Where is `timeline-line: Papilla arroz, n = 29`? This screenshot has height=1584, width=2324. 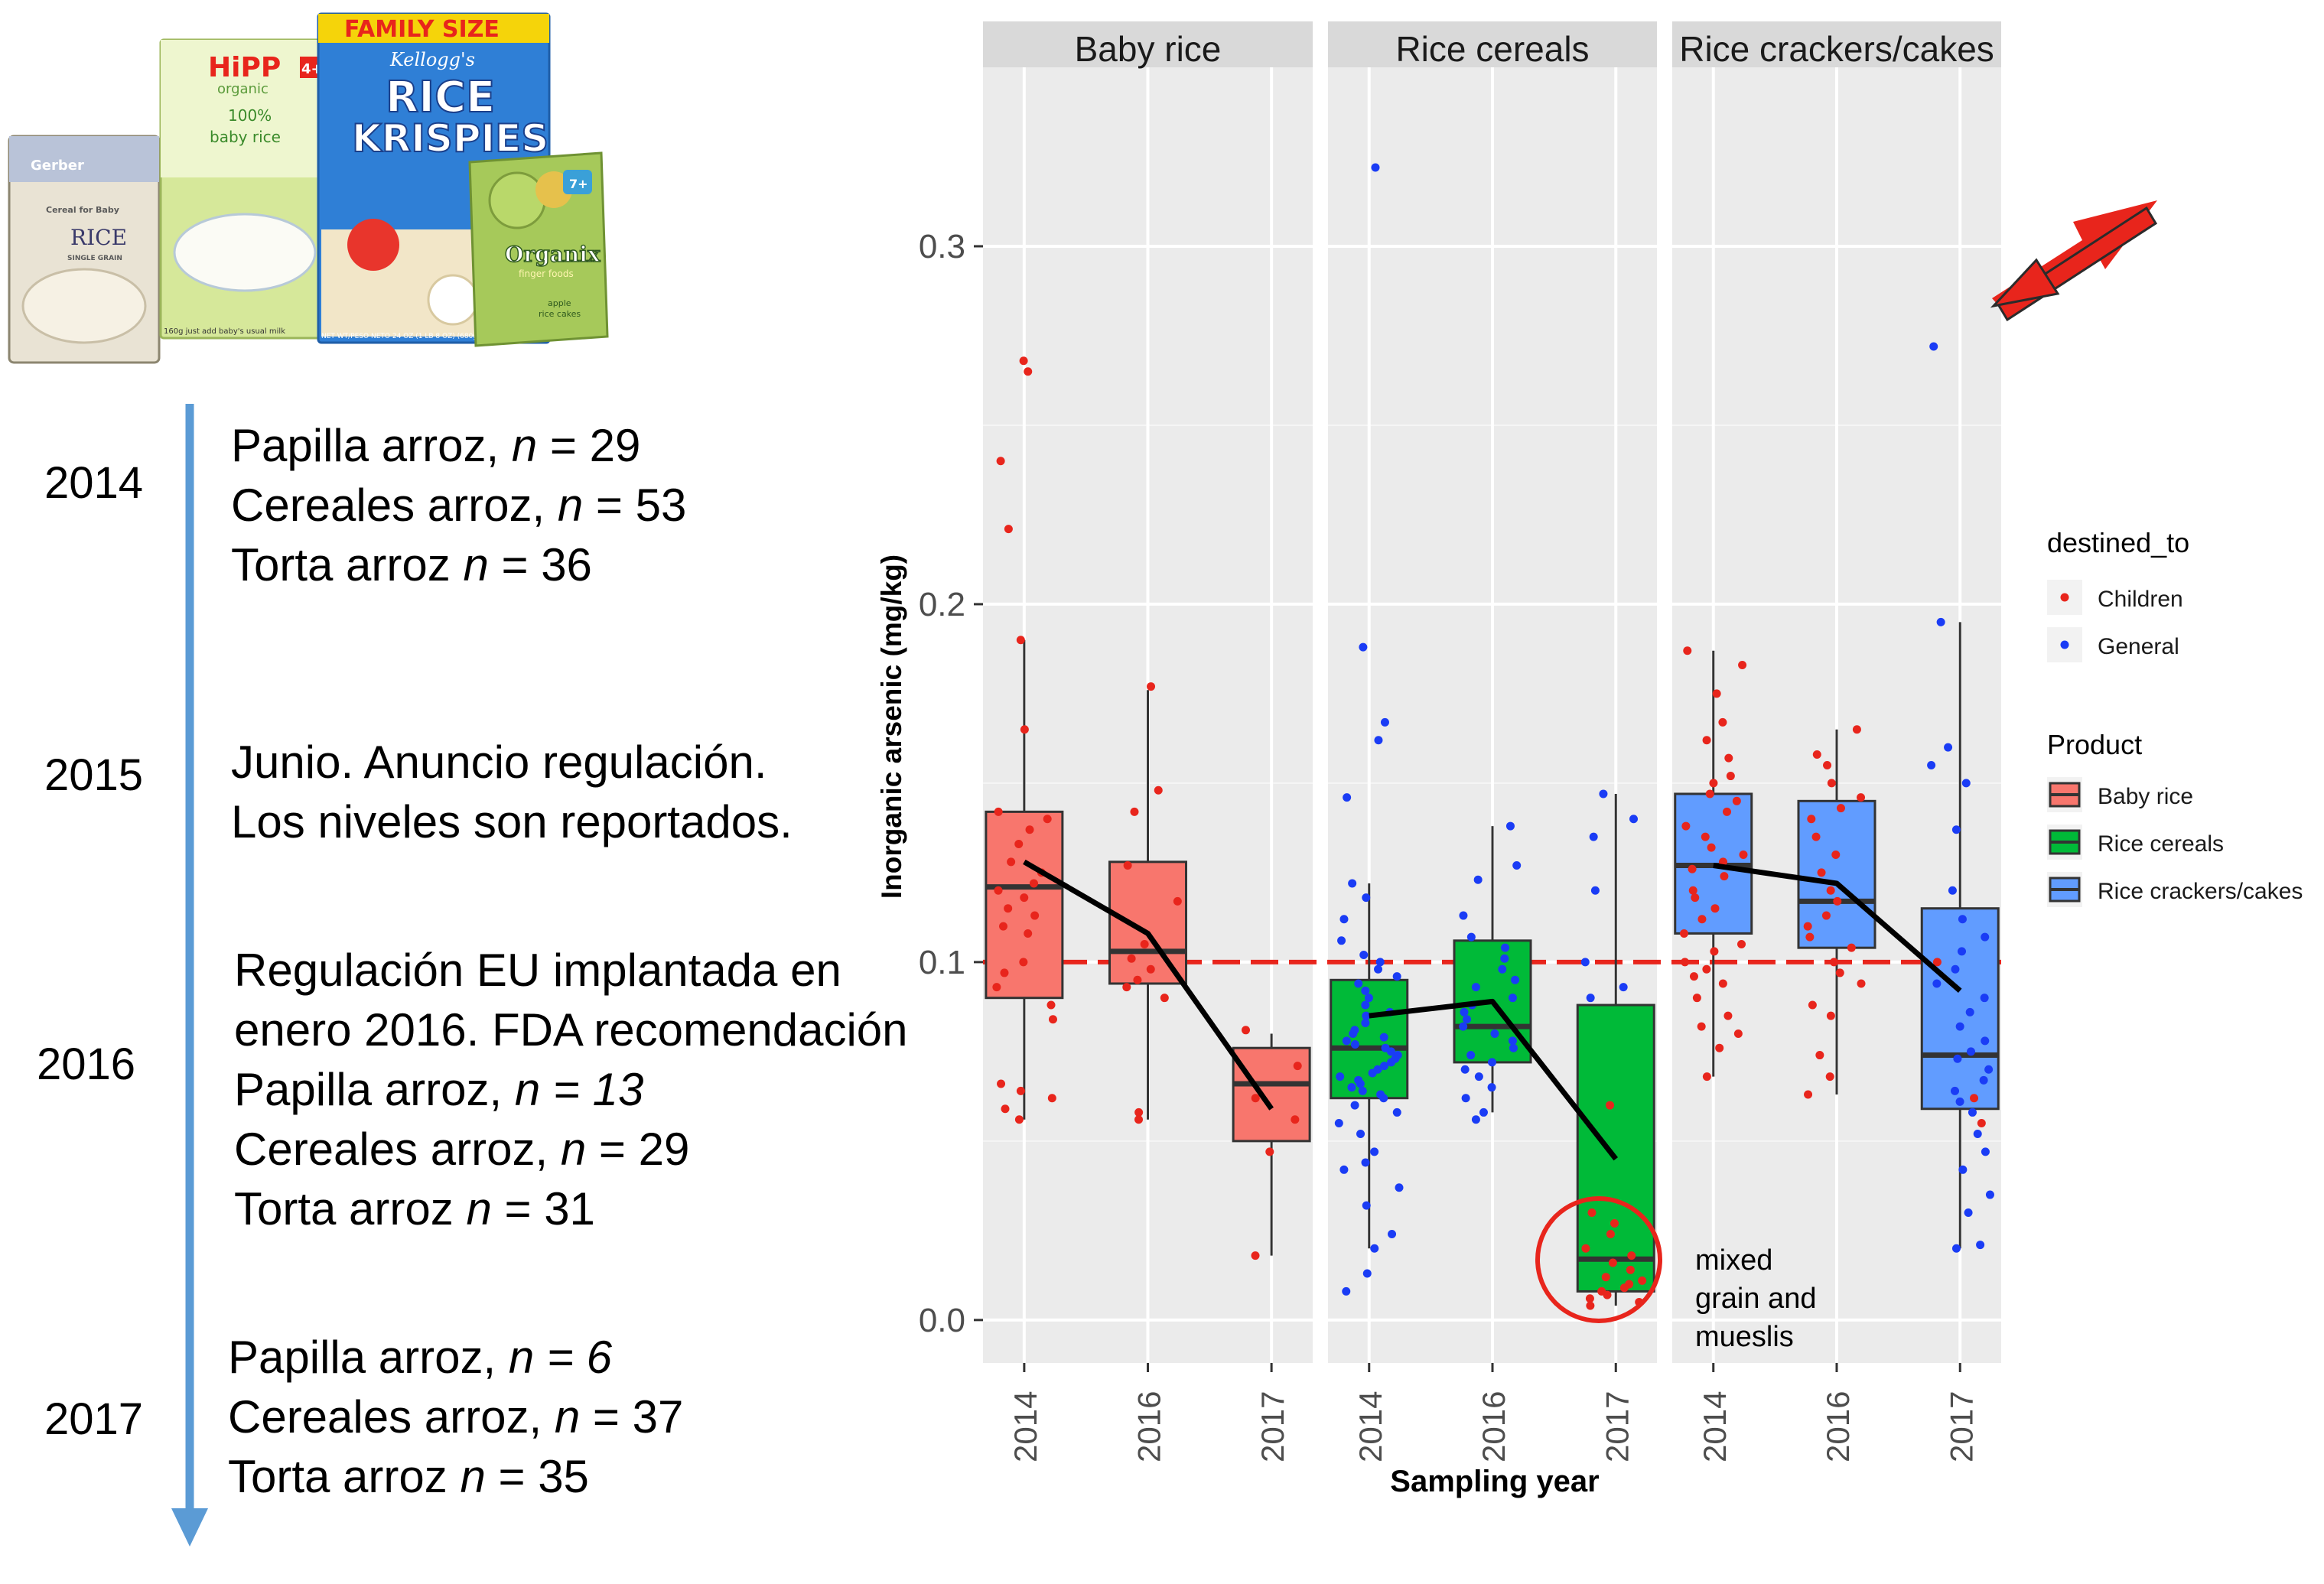 timeline-line: Papilla arroz, n = 29 is located at coordinates (436, 445).